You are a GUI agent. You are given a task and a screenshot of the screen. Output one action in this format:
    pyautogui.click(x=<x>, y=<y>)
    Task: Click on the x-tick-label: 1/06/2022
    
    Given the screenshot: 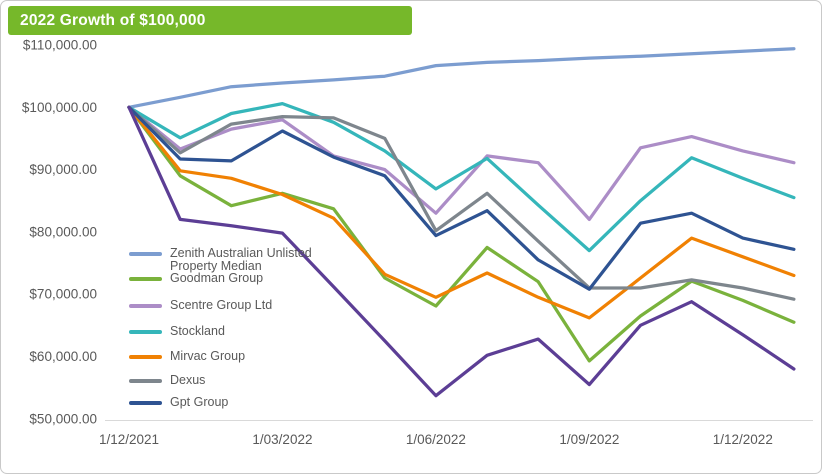 What is the action you would take?
    pyautogui.click(x=436, y=439)
    